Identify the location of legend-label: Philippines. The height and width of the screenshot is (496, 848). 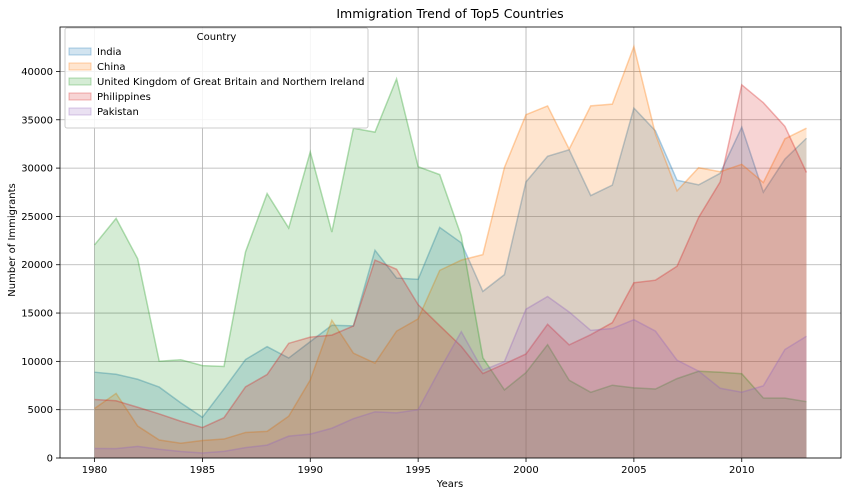
(124, 97).